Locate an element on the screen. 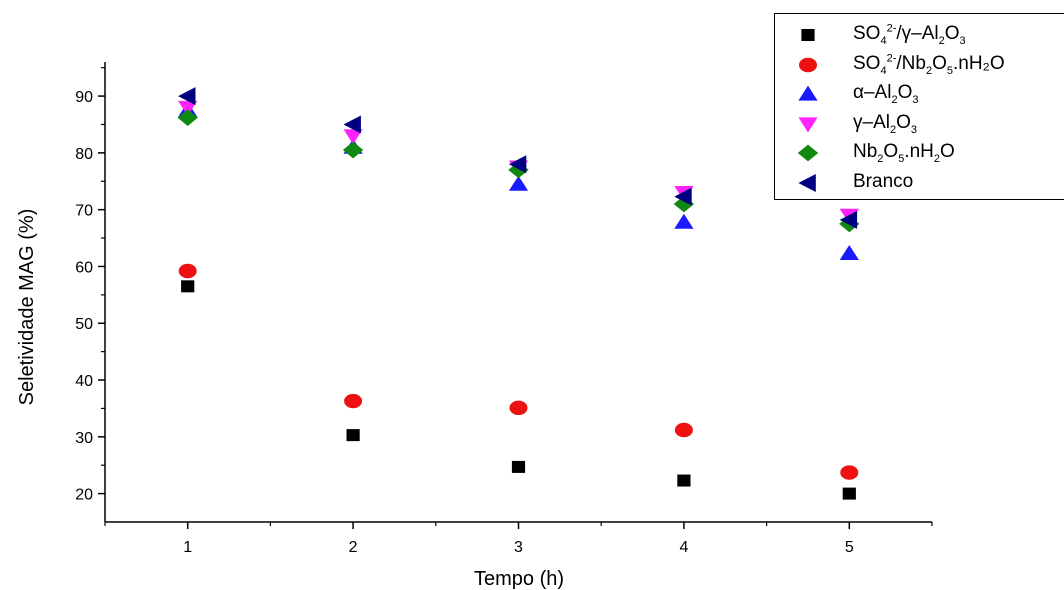 Image resolution: width=1064 pixels, height=590 pixels. legend-label: SO42-/γ–Al2O3 is located at coordinates (909, 34).